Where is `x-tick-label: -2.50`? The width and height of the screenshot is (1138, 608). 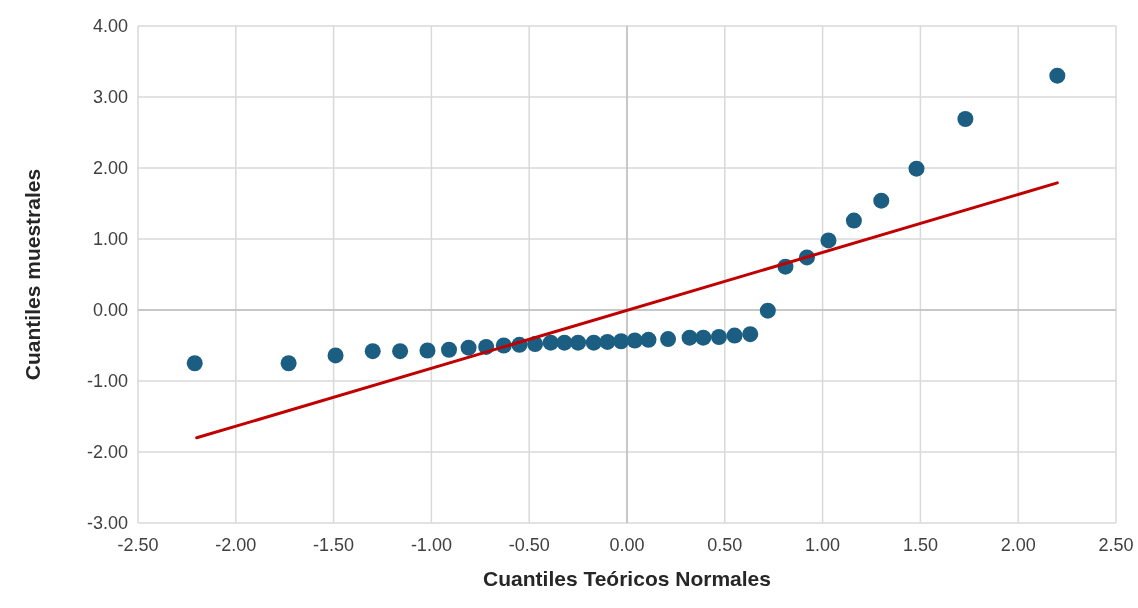
x-tick-label: -2.50 is located at coordinates (138, 545).